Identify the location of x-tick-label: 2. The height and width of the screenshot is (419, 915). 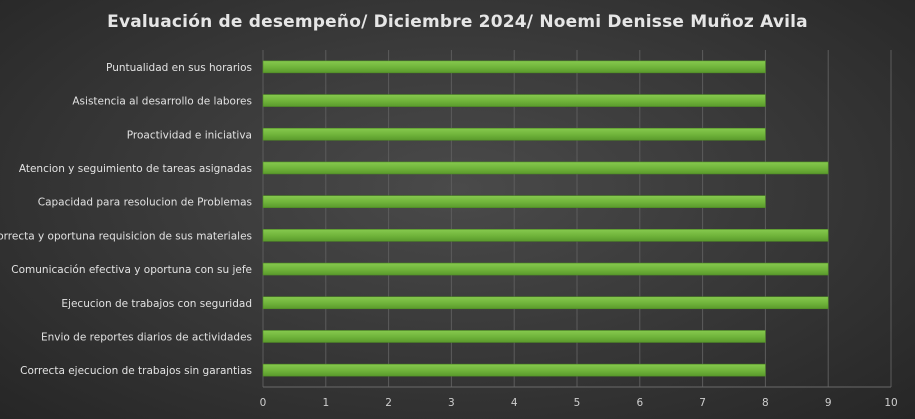
(388, 403).